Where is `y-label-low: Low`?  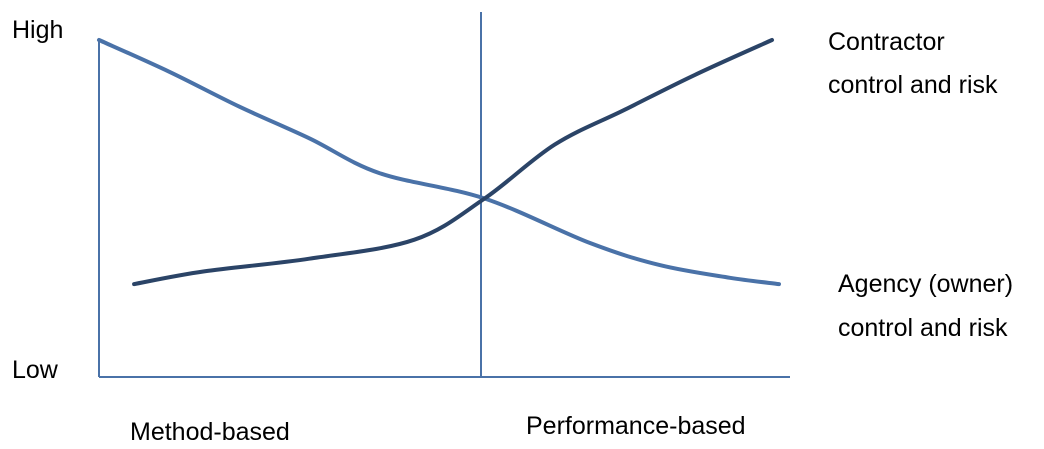 y-label-low: Low is located at coordinates (35, 370).